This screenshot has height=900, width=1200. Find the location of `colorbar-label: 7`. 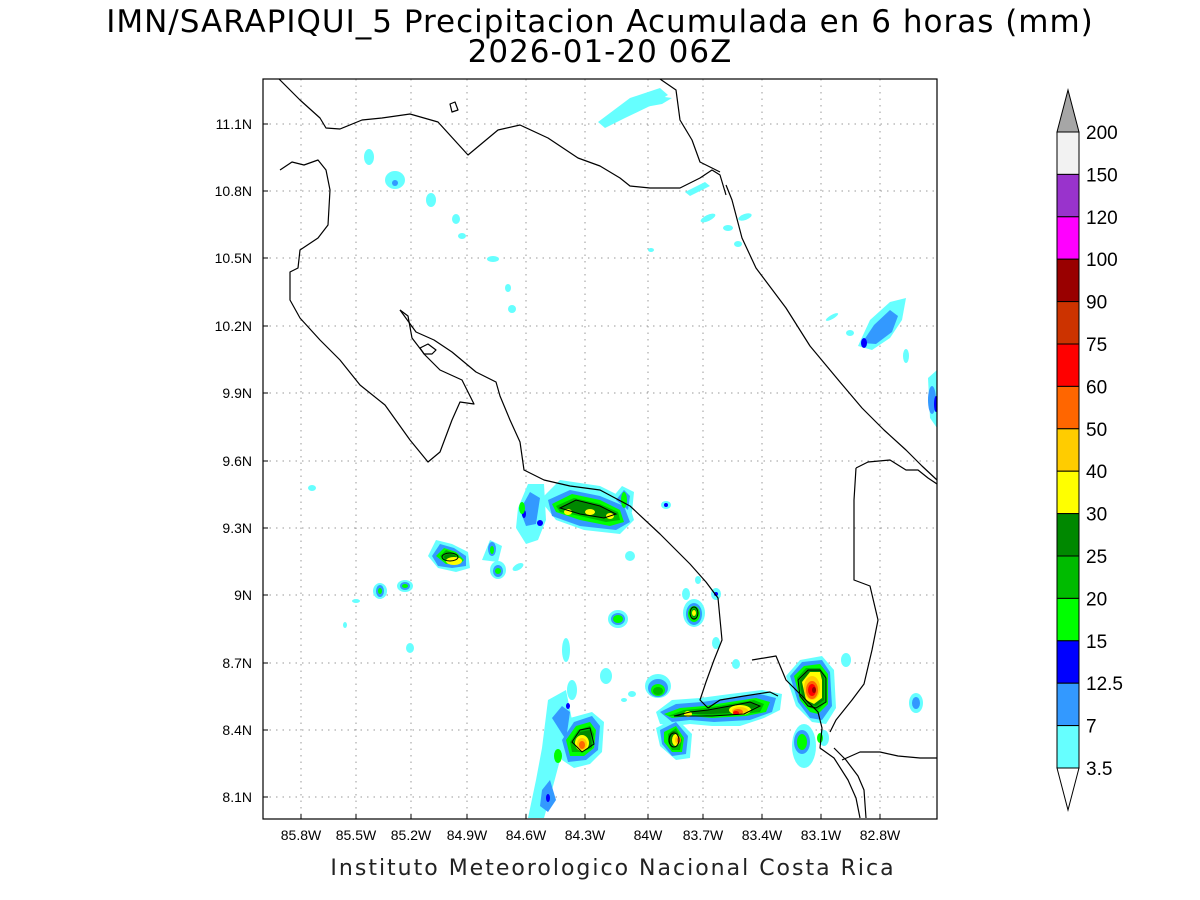

colorbar-label: 7 is located at coordinates (1091, 727).